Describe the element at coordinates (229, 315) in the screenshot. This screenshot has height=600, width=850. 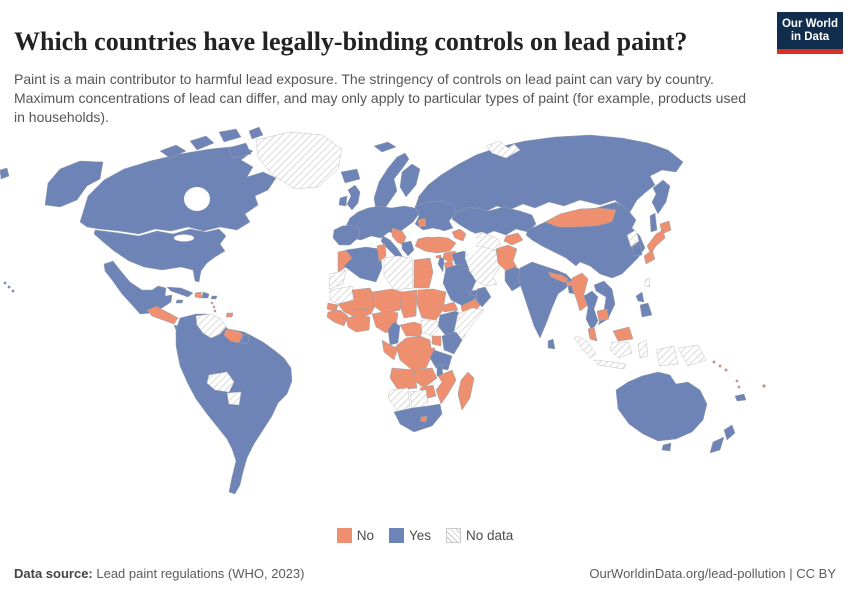
I see `region-trinidad` at that location.